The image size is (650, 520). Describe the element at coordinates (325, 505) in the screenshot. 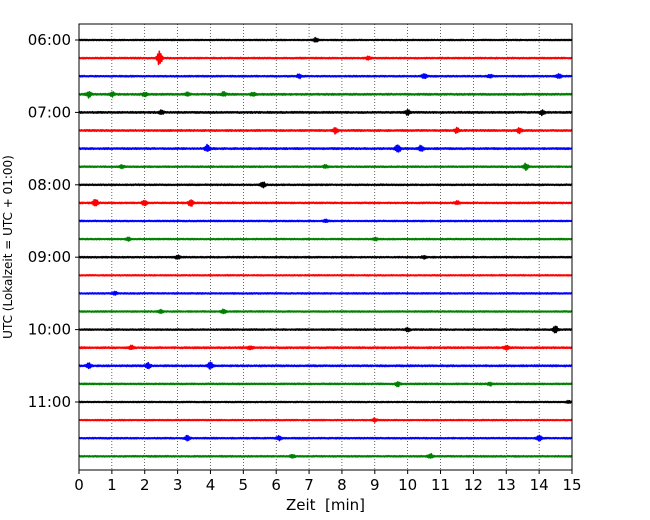

I see `x-axis-label: Zeit [min]` at that location.